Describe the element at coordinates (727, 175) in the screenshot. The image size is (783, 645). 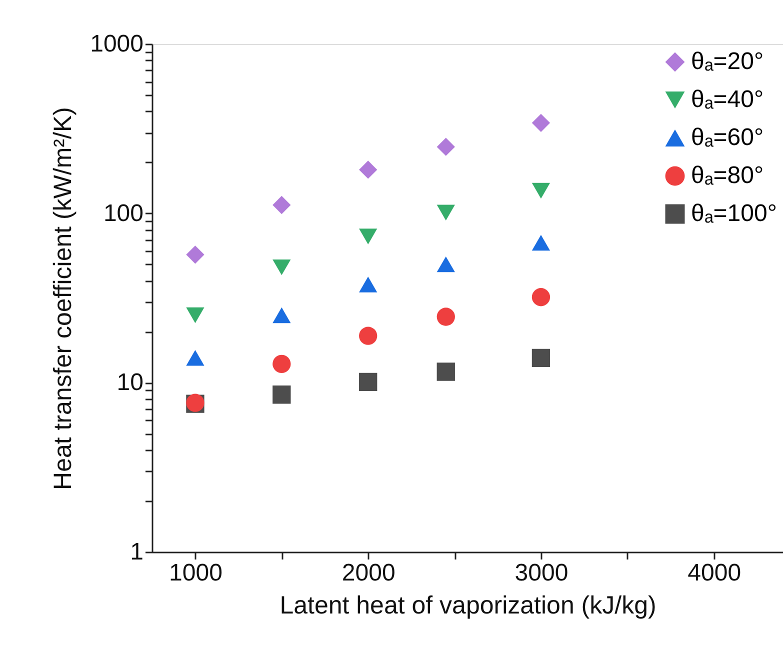
I see `legend-label: θₐ=80°` at that location.